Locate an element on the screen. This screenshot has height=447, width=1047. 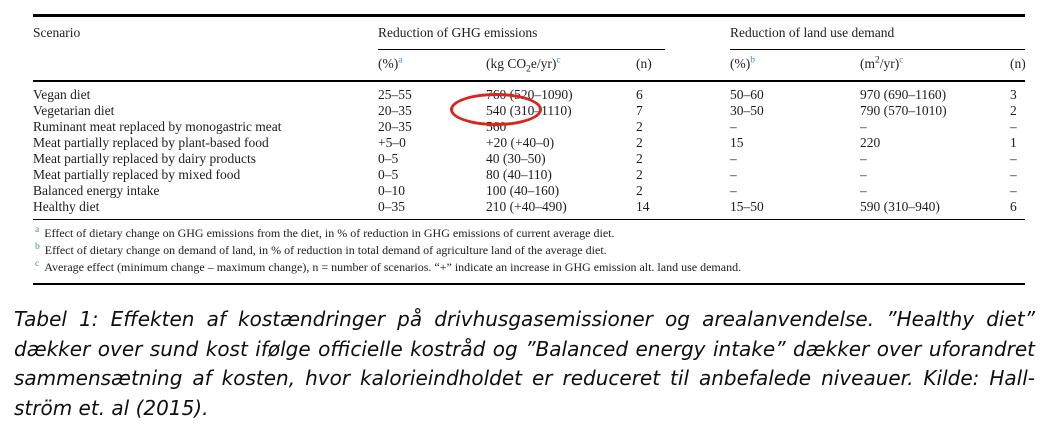
col-group-ghg: Reduction of GHG emissions is located at coordinates (554, 33).